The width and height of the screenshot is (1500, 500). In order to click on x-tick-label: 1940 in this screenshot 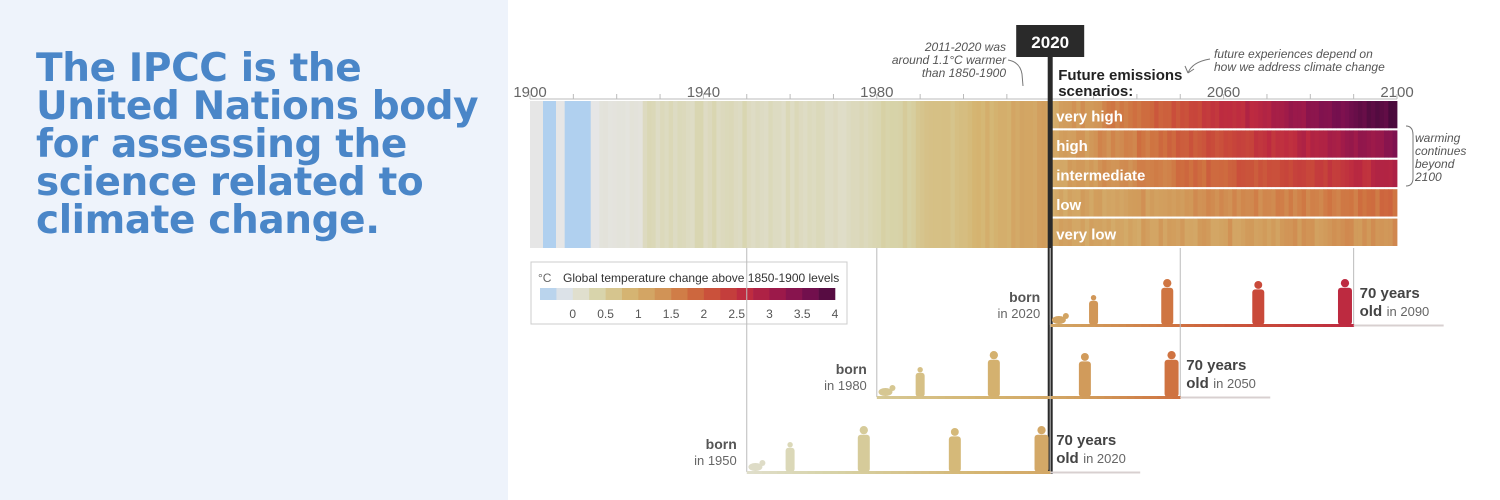, I will do `click(703, 92)`.